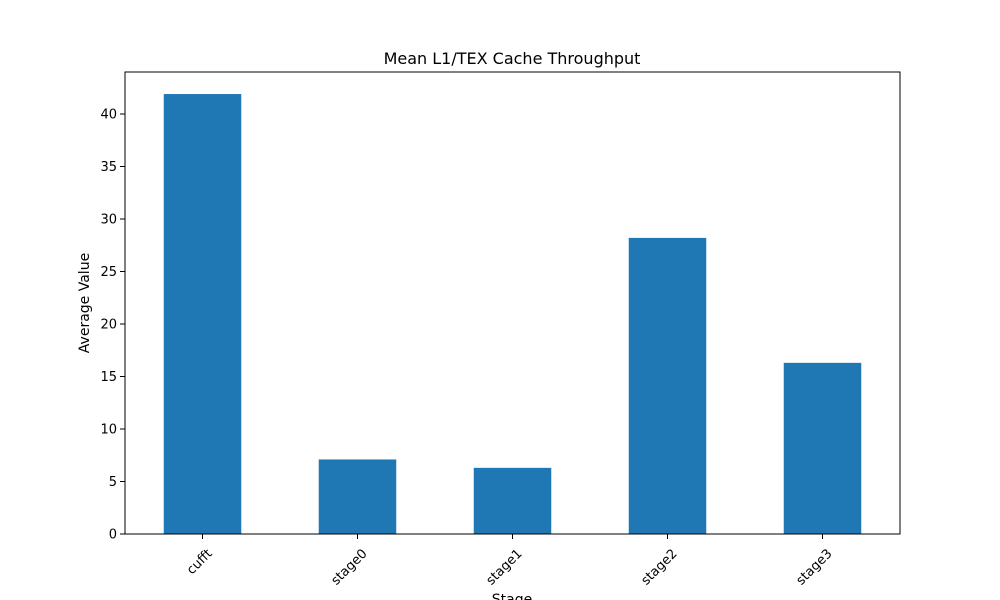 The width and height of the screenshot is (1000, 600). What do you see at coordinates (350, 567) in the screenshot?
I see `x-tick-label-stage0: stage0` at bounding box center [350, 567].